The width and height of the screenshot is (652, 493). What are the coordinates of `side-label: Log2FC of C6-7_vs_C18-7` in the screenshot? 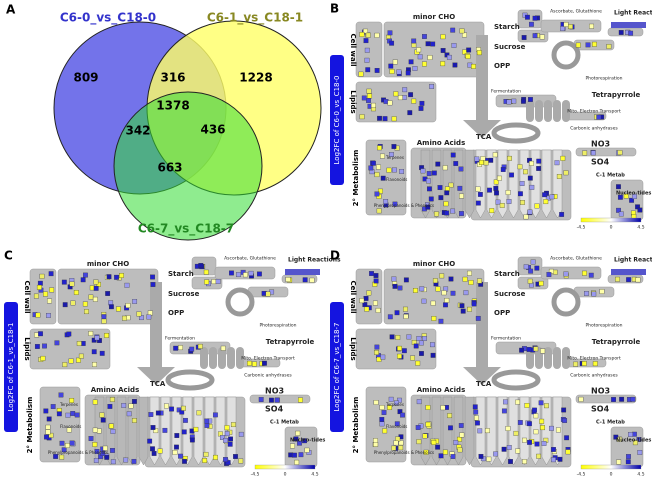 It's located at (337, 367).